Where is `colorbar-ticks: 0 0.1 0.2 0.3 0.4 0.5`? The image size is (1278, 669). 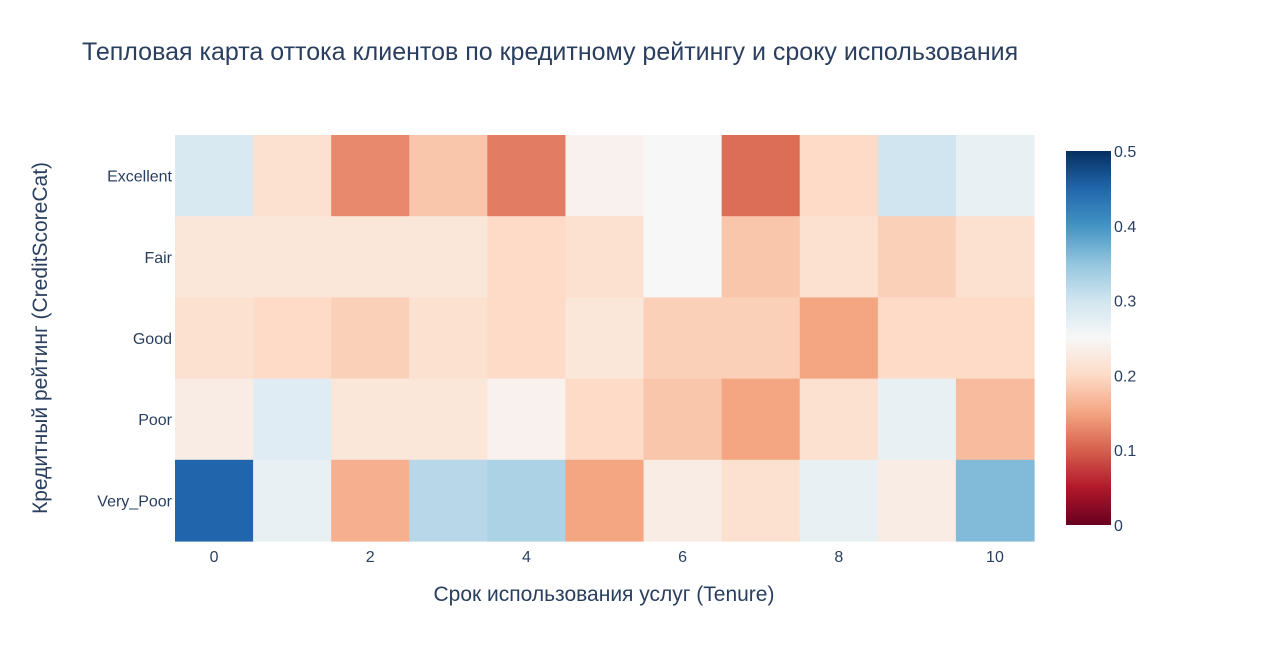
colorbar-ticks: 0 0.1 0.2 0.3 0.4 0.5 is located at coordinates (1125, 339).